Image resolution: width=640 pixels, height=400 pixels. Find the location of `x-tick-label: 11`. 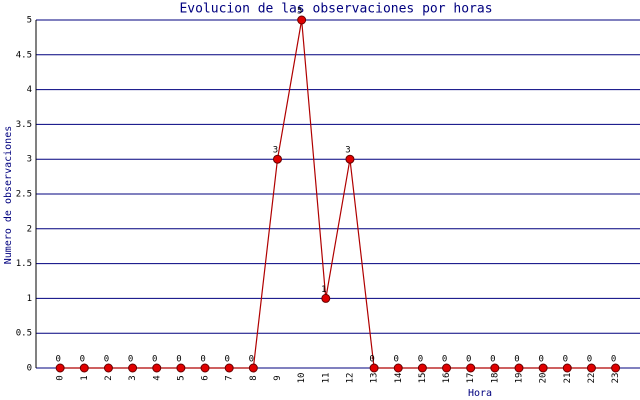

x-tick-label: 11 is located at coordinates (326, 378).